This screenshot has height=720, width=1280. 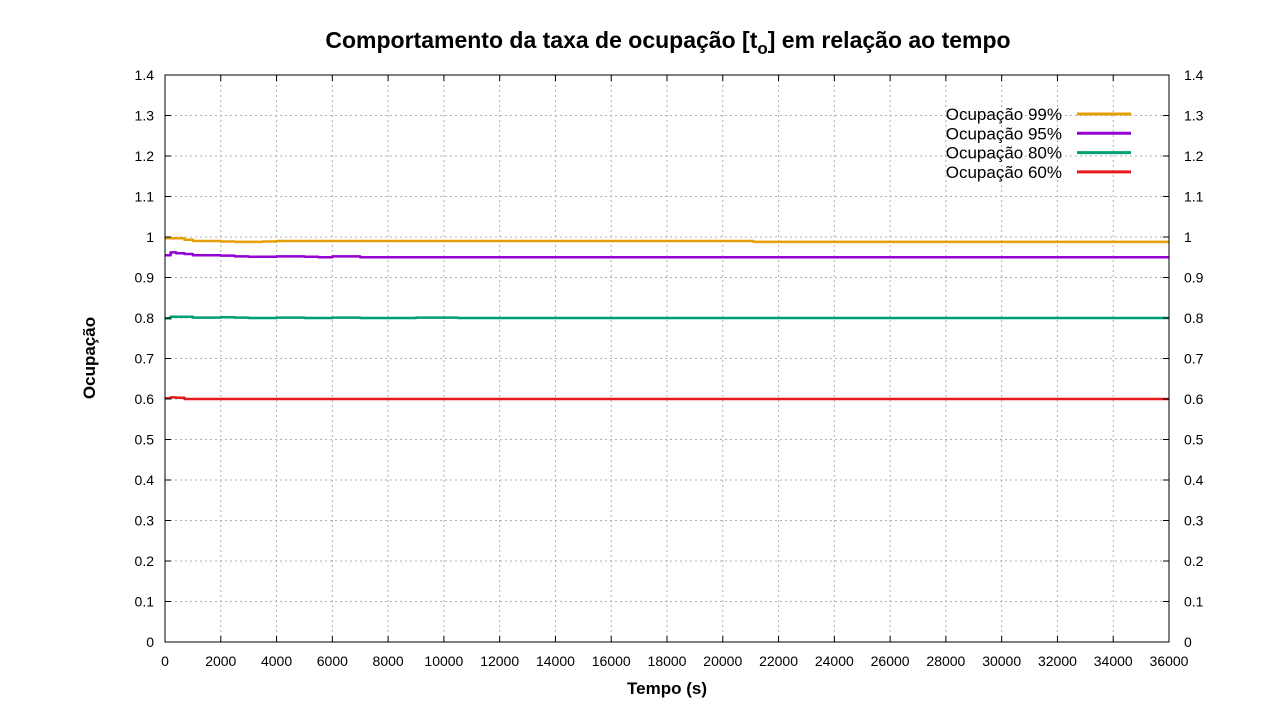 I want to click on y2-tick-label: 0.4, so click(x=1194, y=480).